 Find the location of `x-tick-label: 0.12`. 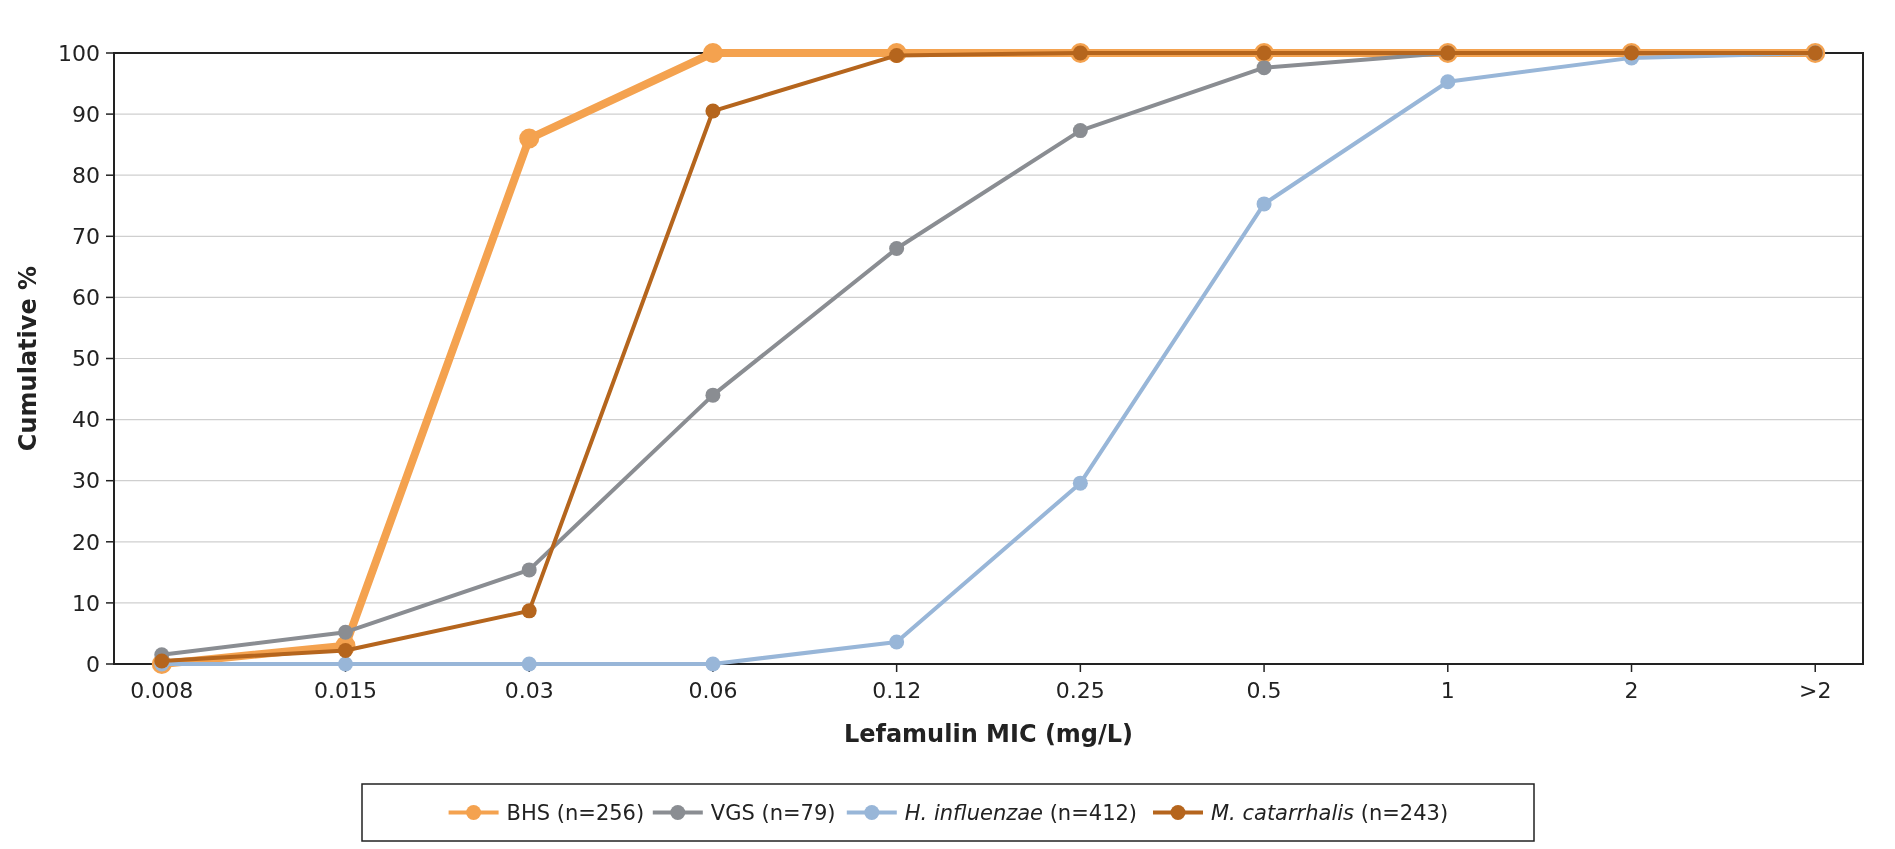

x-tick-label: 0.12 is located at coordinates (897, 690).